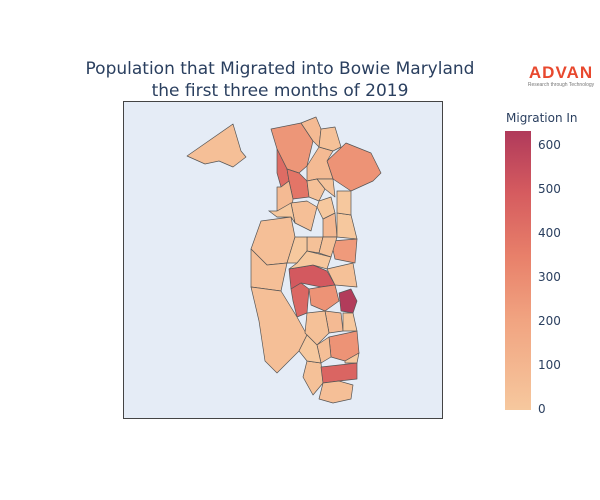  Describe the element at coordinates (336, 392) in the screenshot. I see `map-region-r31` at that location.